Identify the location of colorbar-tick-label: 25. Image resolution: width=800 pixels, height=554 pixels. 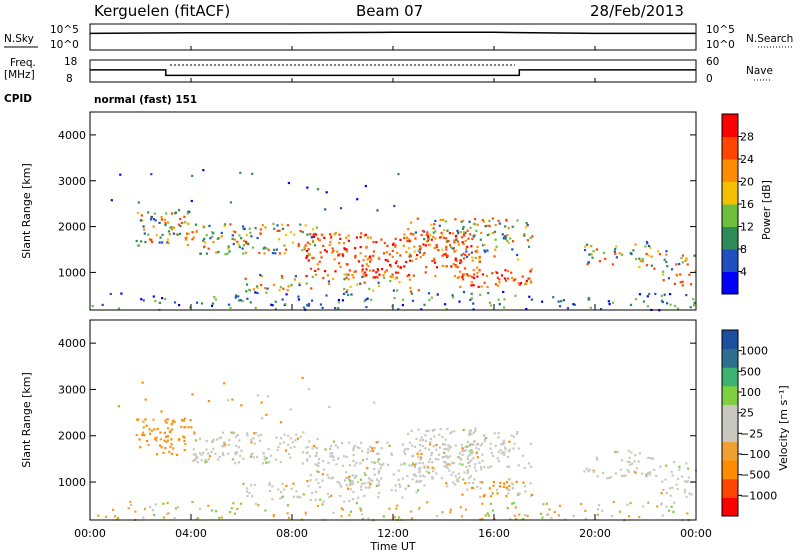
(747, 413).